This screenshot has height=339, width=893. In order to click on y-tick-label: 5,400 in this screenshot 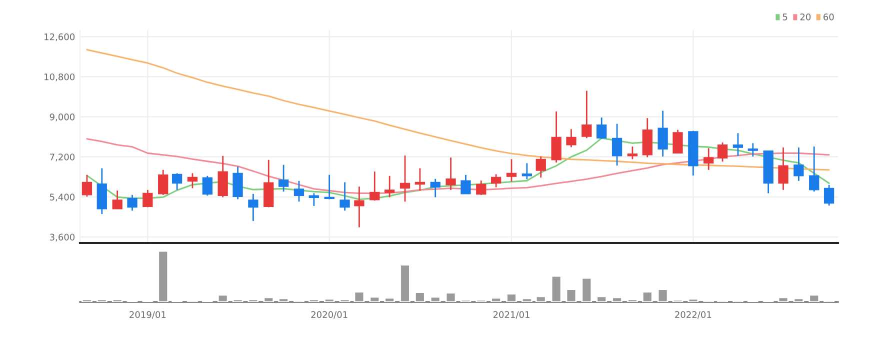, I will do `click(62, 198)`.